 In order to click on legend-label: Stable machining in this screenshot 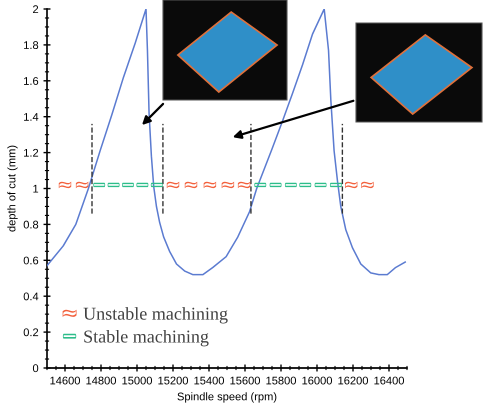, I will do `click(146, 338)`.